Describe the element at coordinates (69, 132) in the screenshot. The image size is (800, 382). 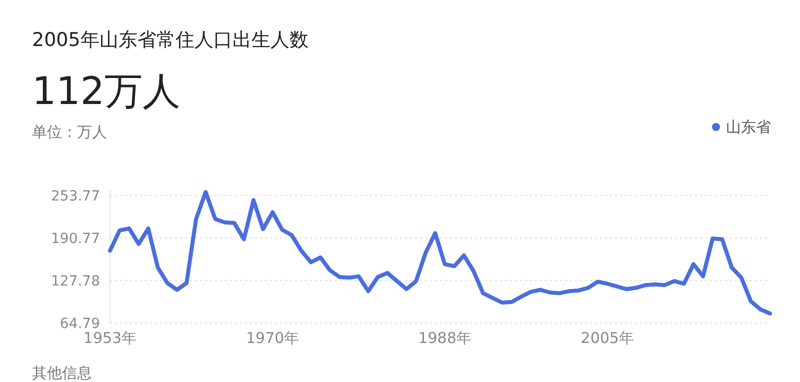
I see `y-axis-title: 单位：万人` at that location.